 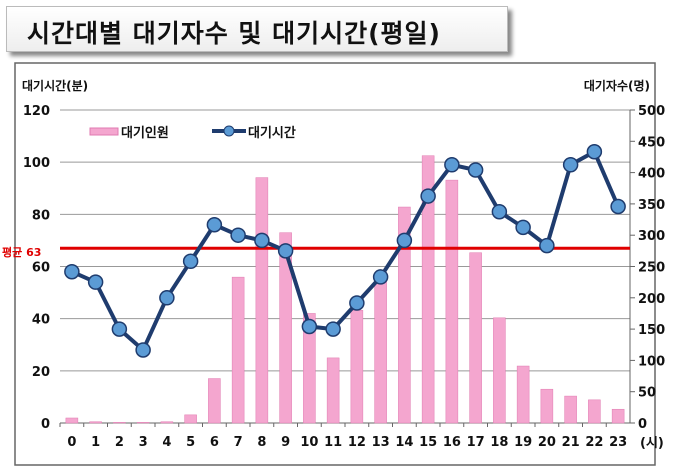 What do you see at coordinates (104, 131) in the screenshot?
I see `legend-bar-swatch` at bounding box center [104, 131].